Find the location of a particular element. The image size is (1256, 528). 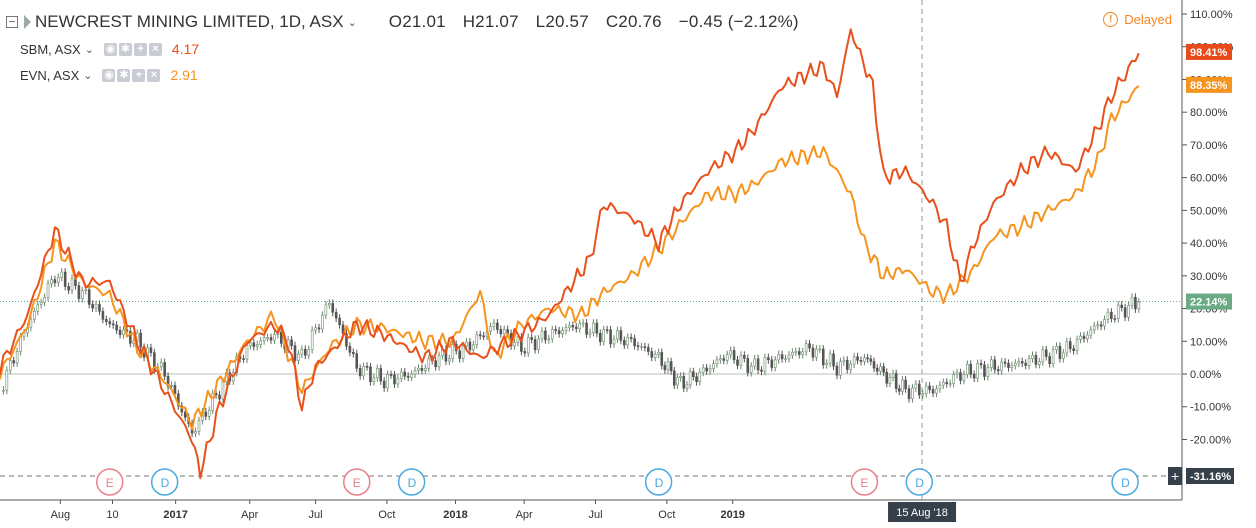

compare-row-evn: EVN, ASX ⌄ ◉ ✱ + × 2.91 is located at coordinates (407, 75).